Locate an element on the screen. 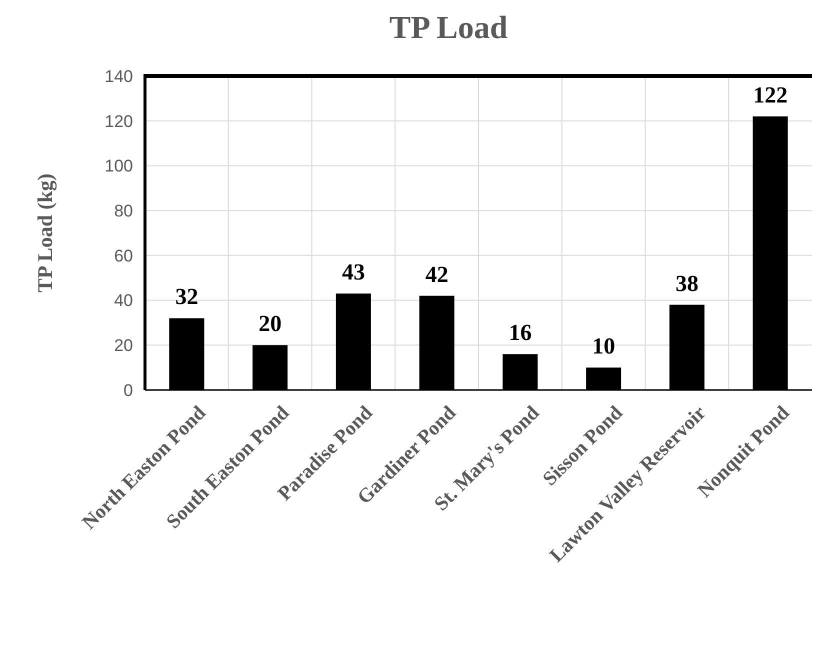 This screenshot has width=820, height=651. y-tick-label: 0 is located at coordinates (128, 390).